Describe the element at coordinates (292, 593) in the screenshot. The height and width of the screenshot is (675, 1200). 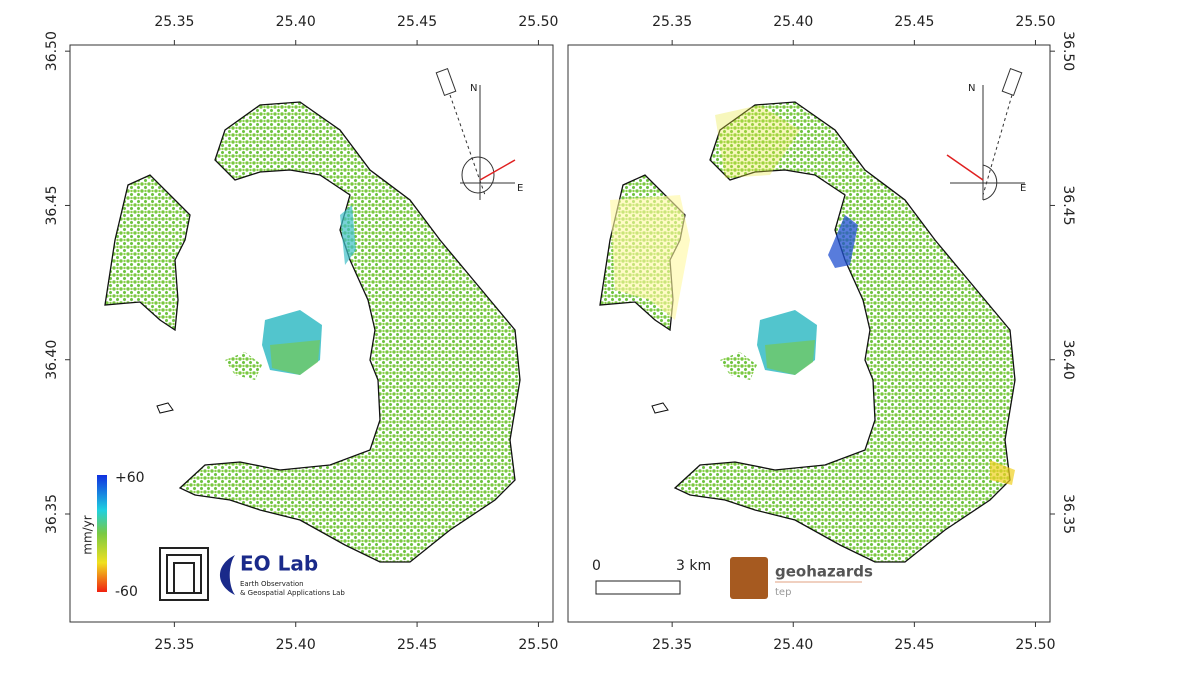
I see `eolab-subtitle: & Geospatial Applications Lab` at that location.